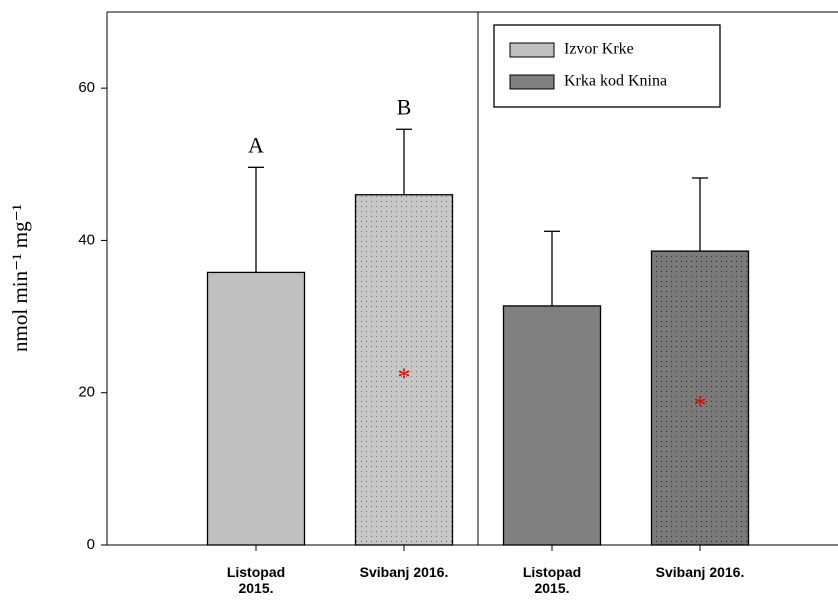  What do you see at coordinates (404, 106) in the screenshot?
I see `annotation: B` at bounding box center [404, 106].